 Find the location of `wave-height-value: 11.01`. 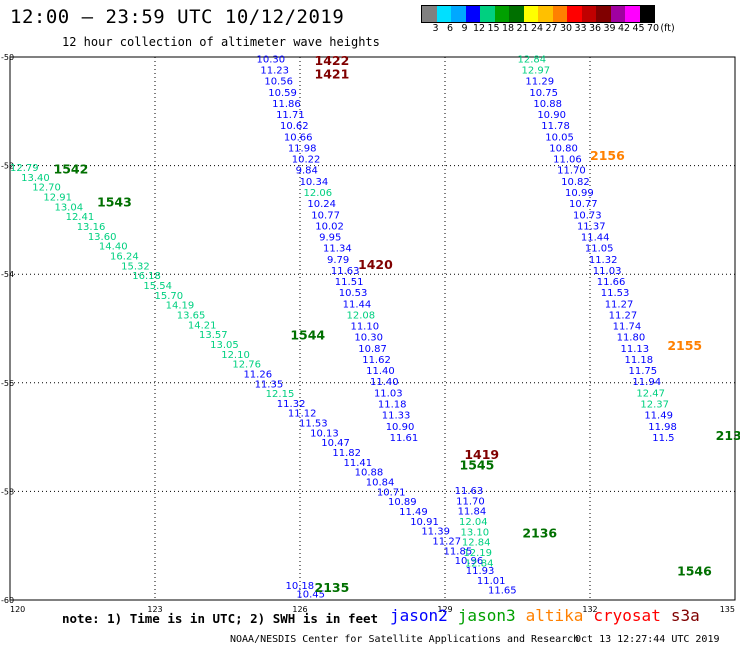

wave-height-value: 11.01 is located at coordinates (491, 581).